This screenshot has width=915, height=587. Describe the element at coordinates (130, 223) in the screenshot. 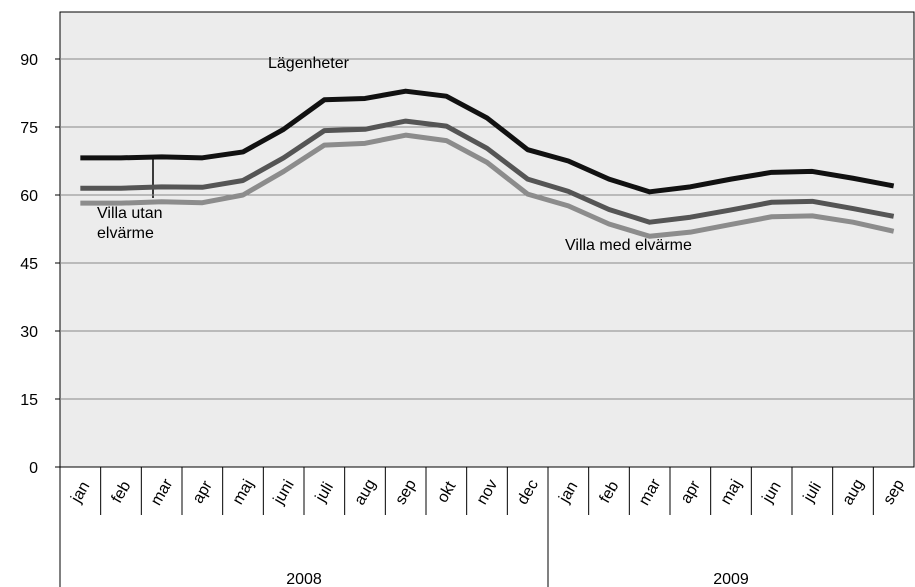

I see `series-label: Villa utan elvärme` at that location.